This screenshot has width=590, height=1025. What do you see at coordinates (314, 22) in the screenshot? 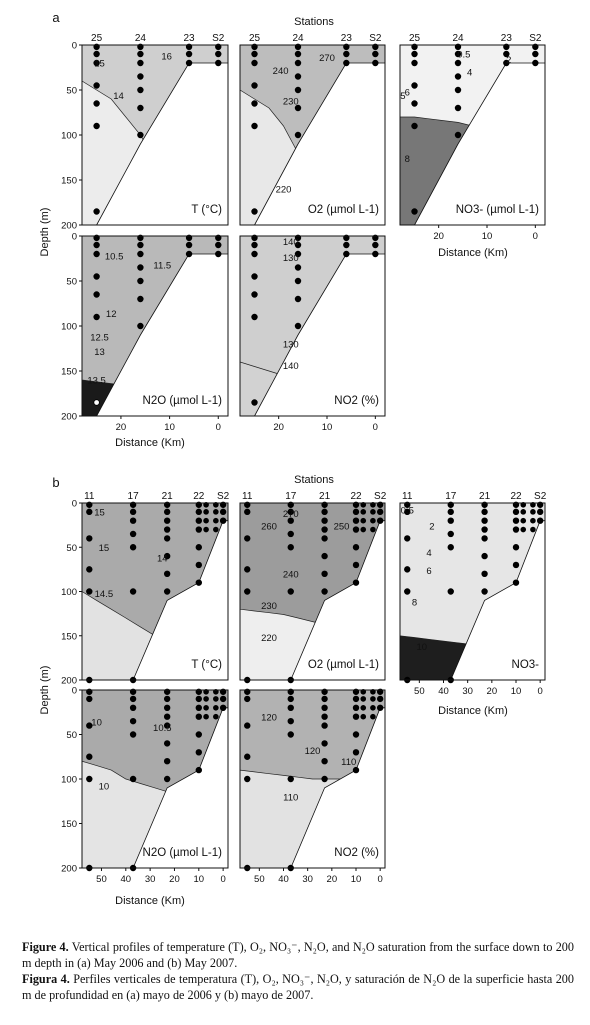
I see `stations-heading: Stations` at bounding box center [314, 22].